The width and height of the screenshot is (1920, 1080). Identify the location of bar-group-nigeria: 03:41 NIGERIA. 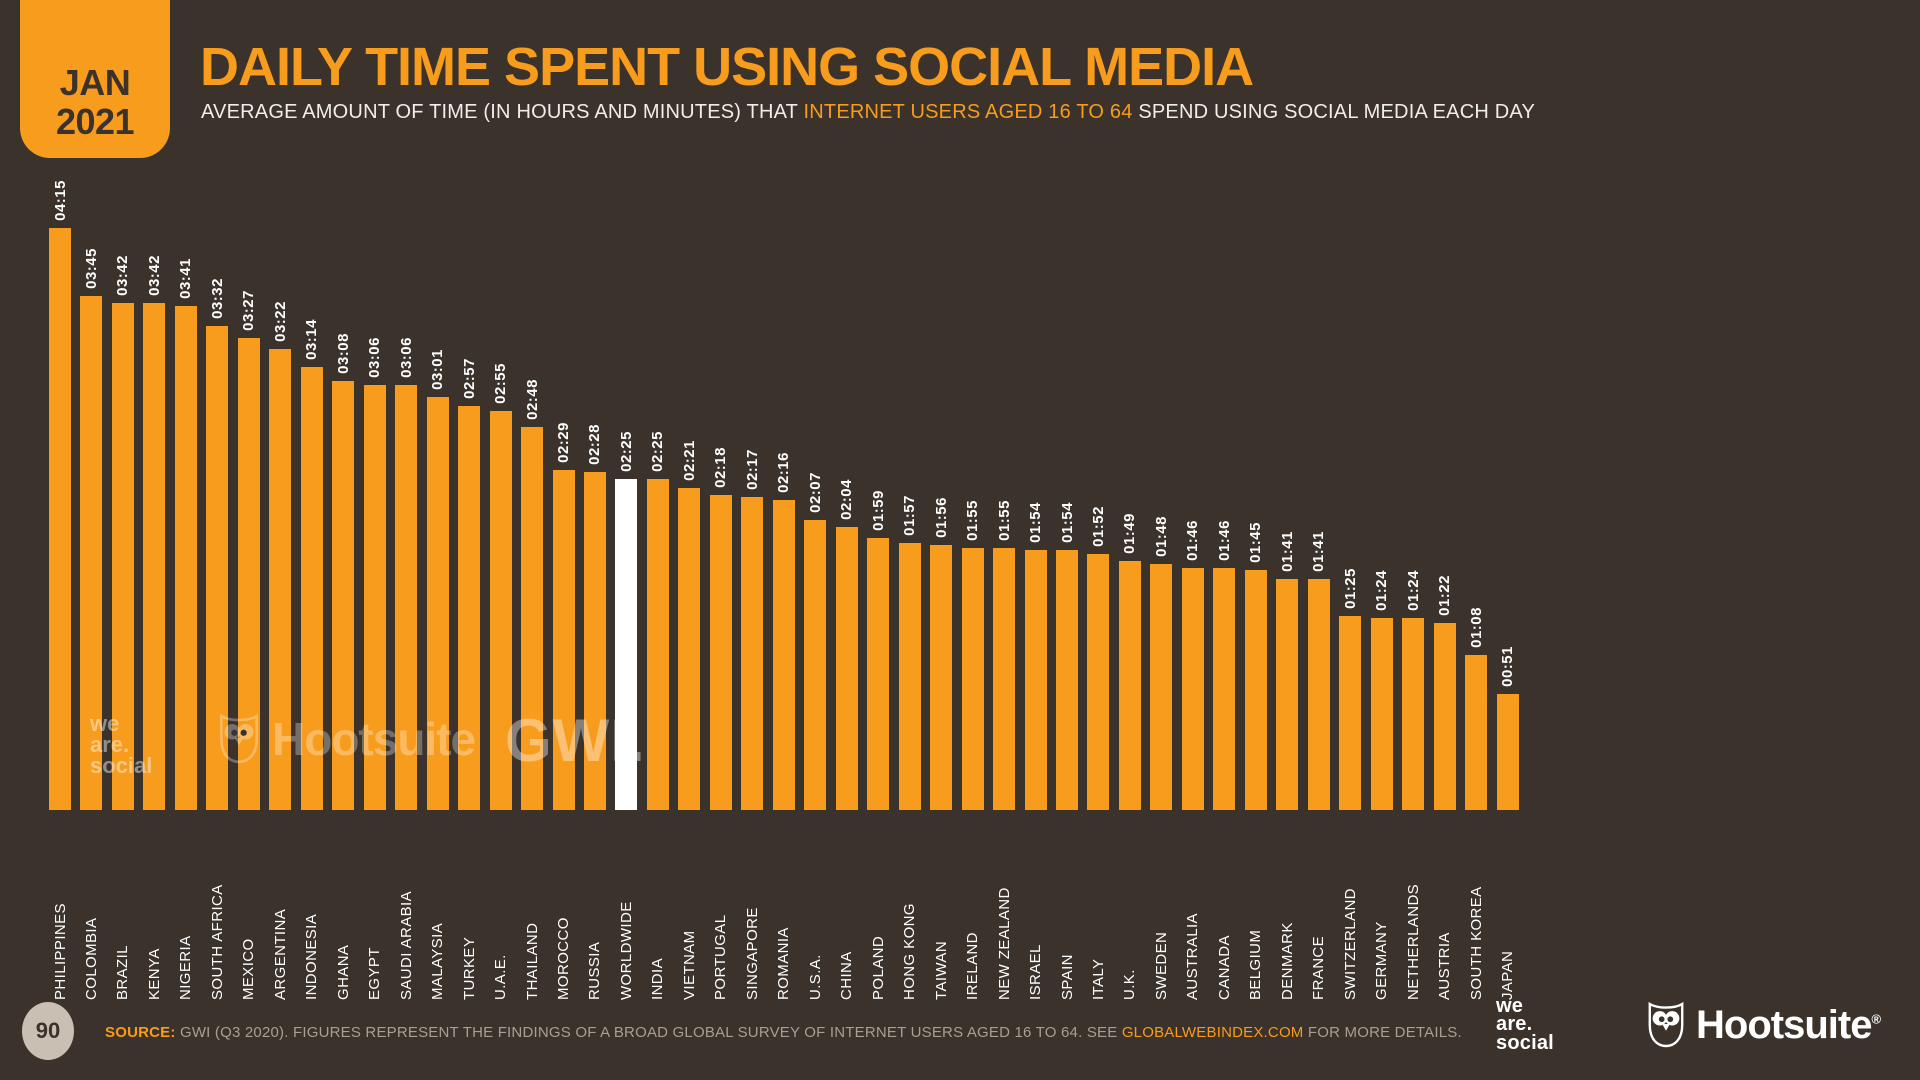
(186, 580).